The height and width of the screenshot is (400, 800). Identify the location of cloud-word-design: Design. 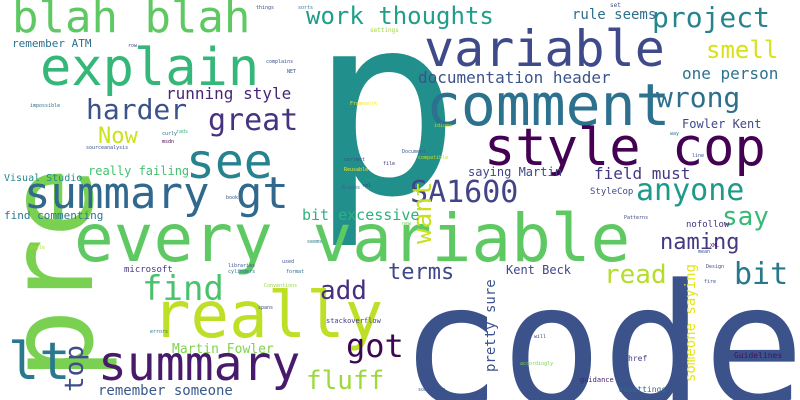
(715, 267).